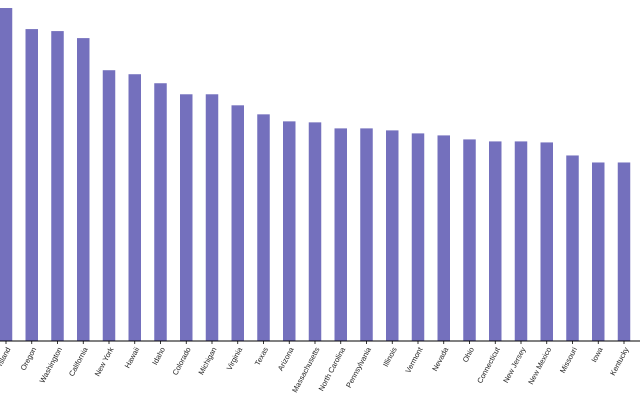 The height and width of the screenshot is (400, 640). What do you see at coordinates (514, 364) in the screenshot?
I see `tick-label-new-jersey: New Jersey` at bounding box center [514, 364].